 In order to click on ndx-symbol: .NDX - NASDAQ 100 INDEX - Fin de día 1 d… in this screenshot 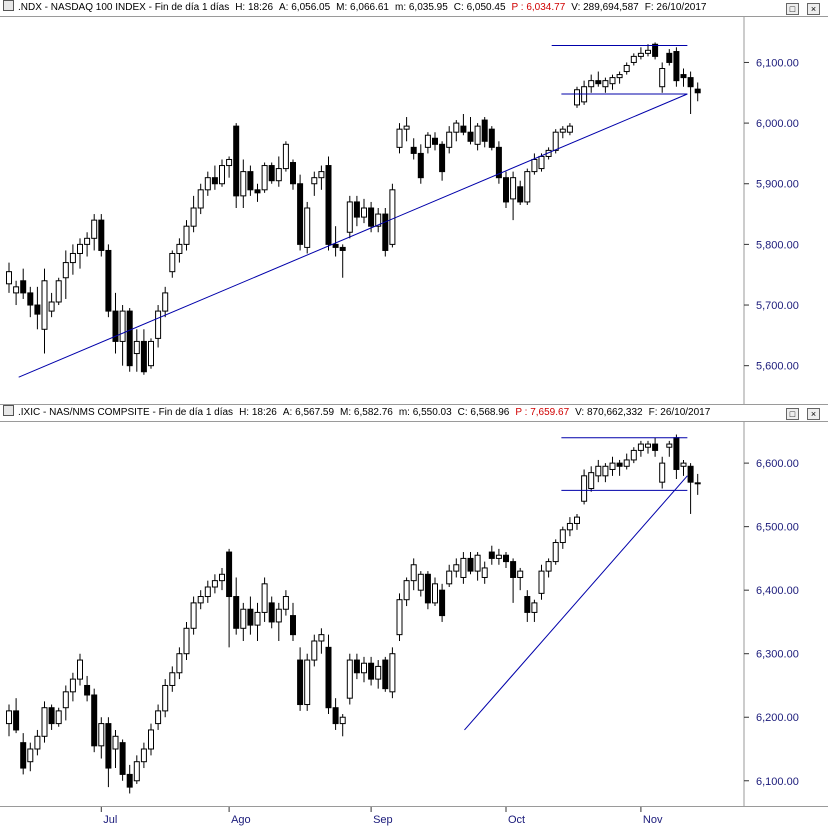, I will do `click(124, 7)`.